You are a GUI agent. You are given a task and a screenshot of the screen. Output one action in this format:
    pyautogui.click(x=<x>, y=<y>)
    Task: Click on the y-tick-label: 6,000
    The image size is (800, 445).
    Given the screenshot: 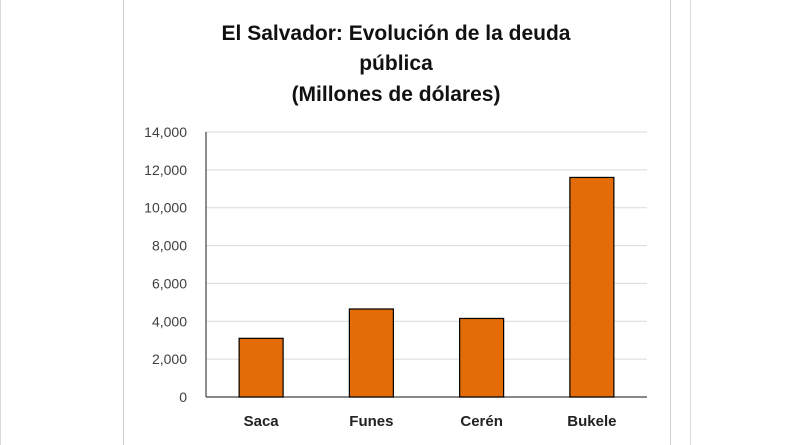 What is the action you would take?
    pyautogui.click(x=169, y=283)
    